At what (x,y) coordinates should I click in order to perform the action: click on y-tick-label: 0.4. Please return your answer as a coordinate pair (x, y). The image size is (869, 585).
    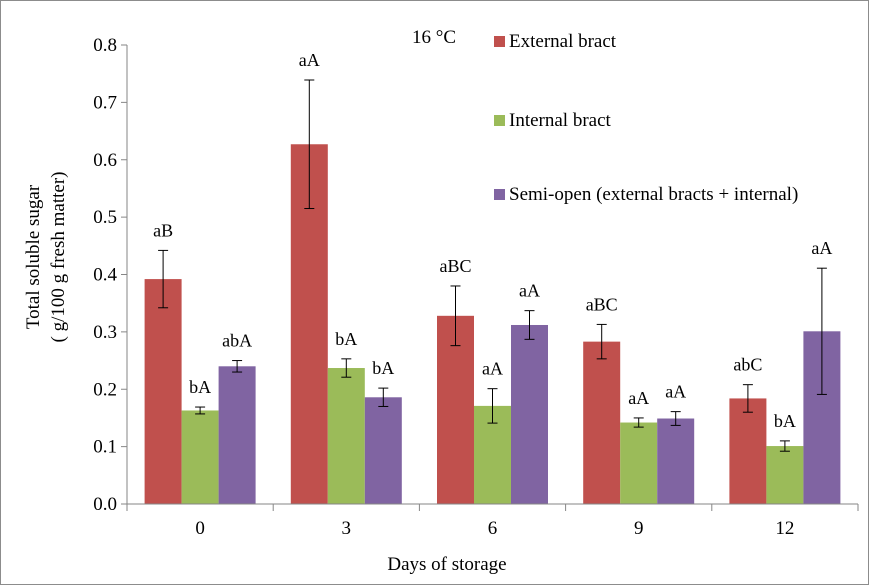
    Looking at the image, I should click on (105, 275).